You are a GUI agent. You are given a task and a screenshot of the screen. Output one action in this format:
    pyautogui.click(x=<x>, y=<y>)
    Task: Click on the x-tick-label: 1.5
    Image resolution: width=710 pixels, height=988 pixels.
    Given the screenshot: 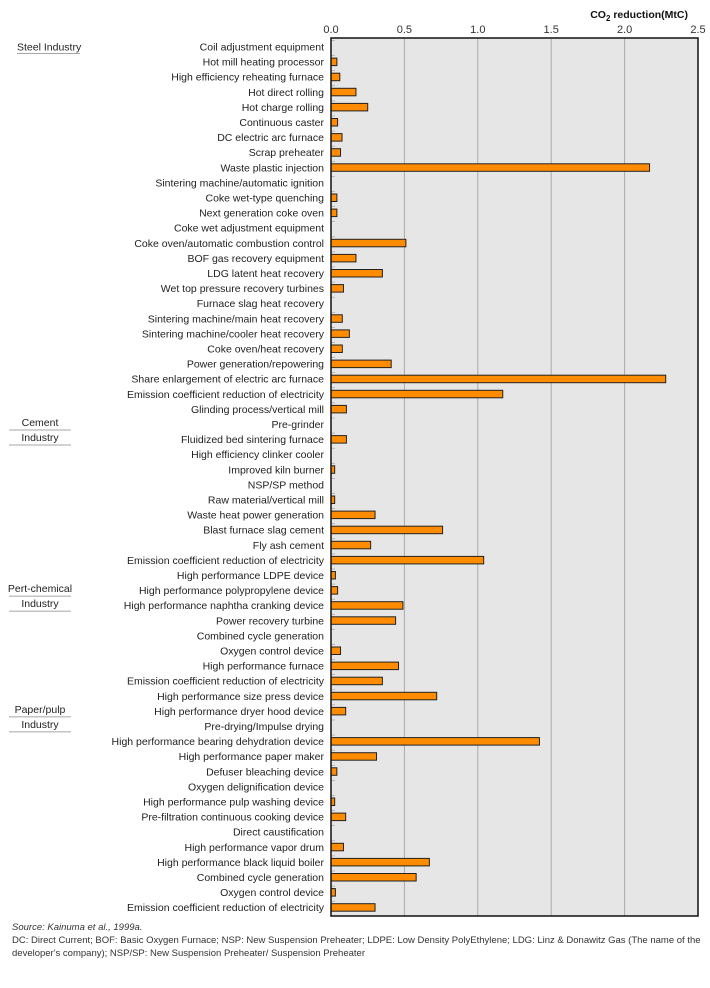 What is the action you would take?
    pyautogui.click(x=551, y=30)
    